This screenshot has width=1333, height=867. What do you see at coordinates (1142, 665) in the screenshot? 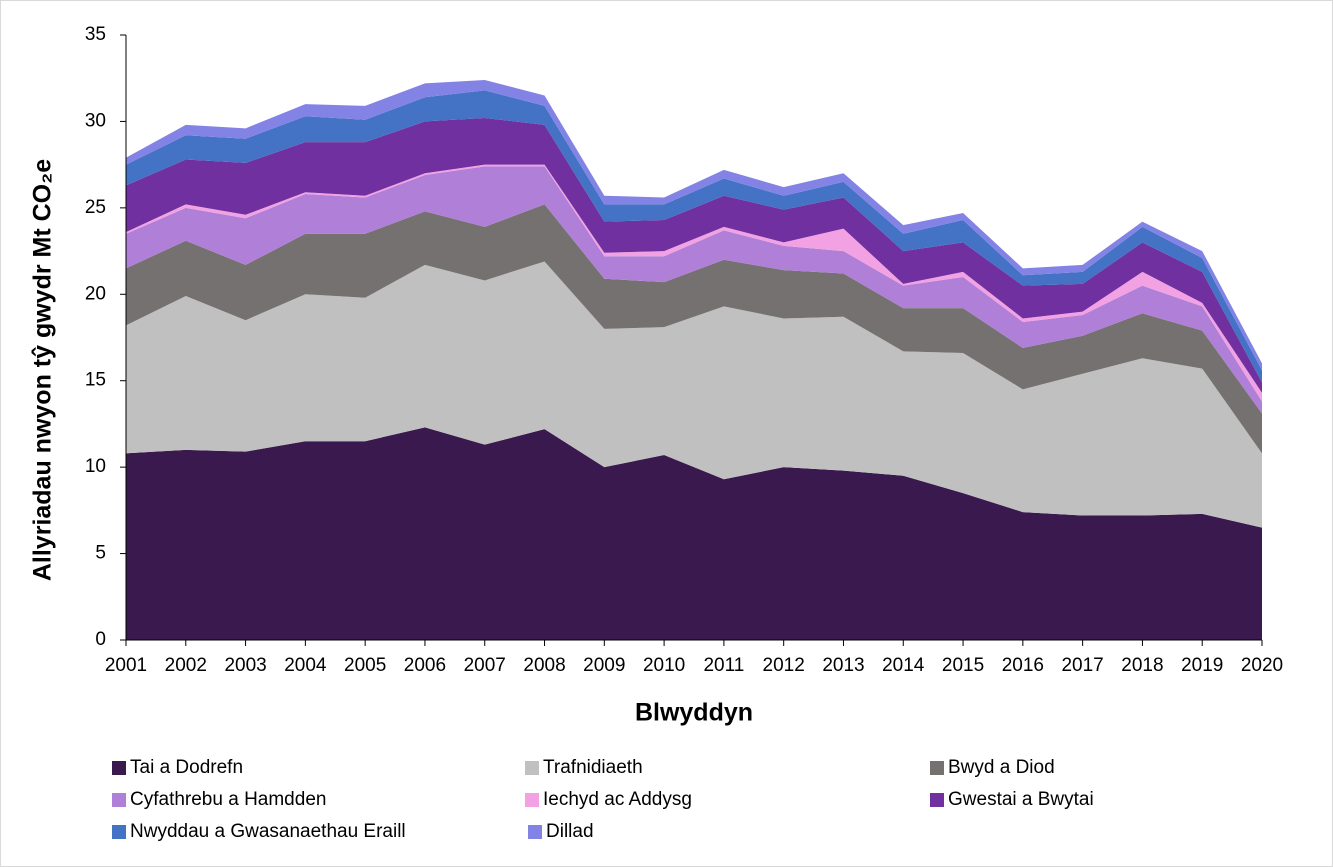
I see `x-tick-label: 2018` at bounding box center [1142, 665].